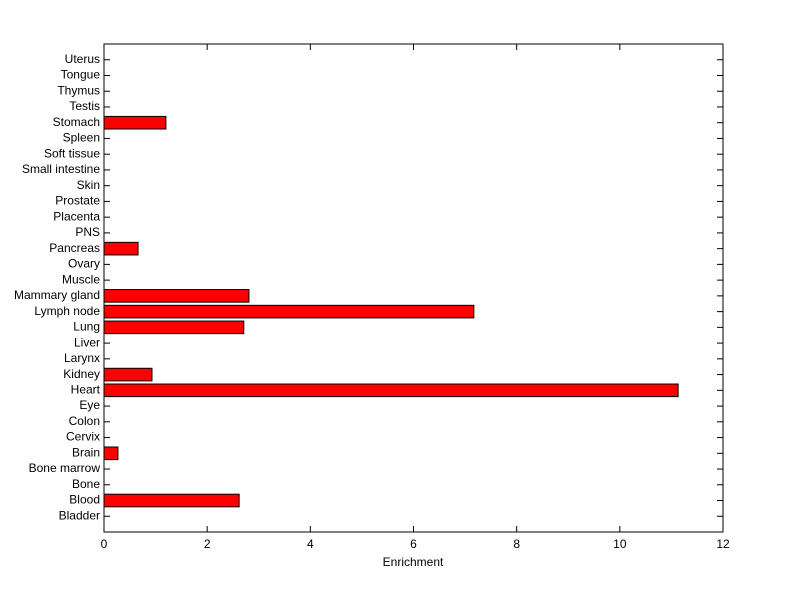  What do you see at coordinates (76, 122) in the screenshot?
I see `y-tick-label: Stomach` at bounding box center [76, 122].